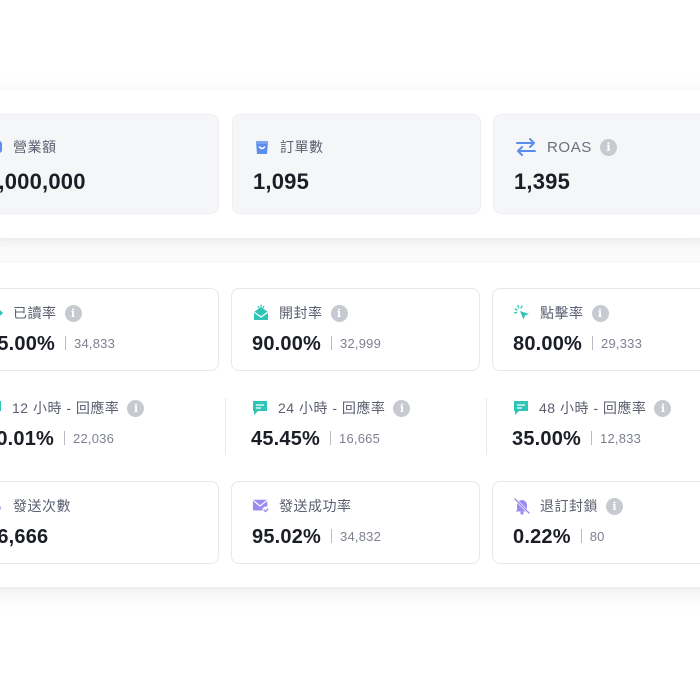  Describe the element at coordinates (66, 408) in the screenshot. I see `reply-12h-label: 12 小時 - 回應率` at that location.